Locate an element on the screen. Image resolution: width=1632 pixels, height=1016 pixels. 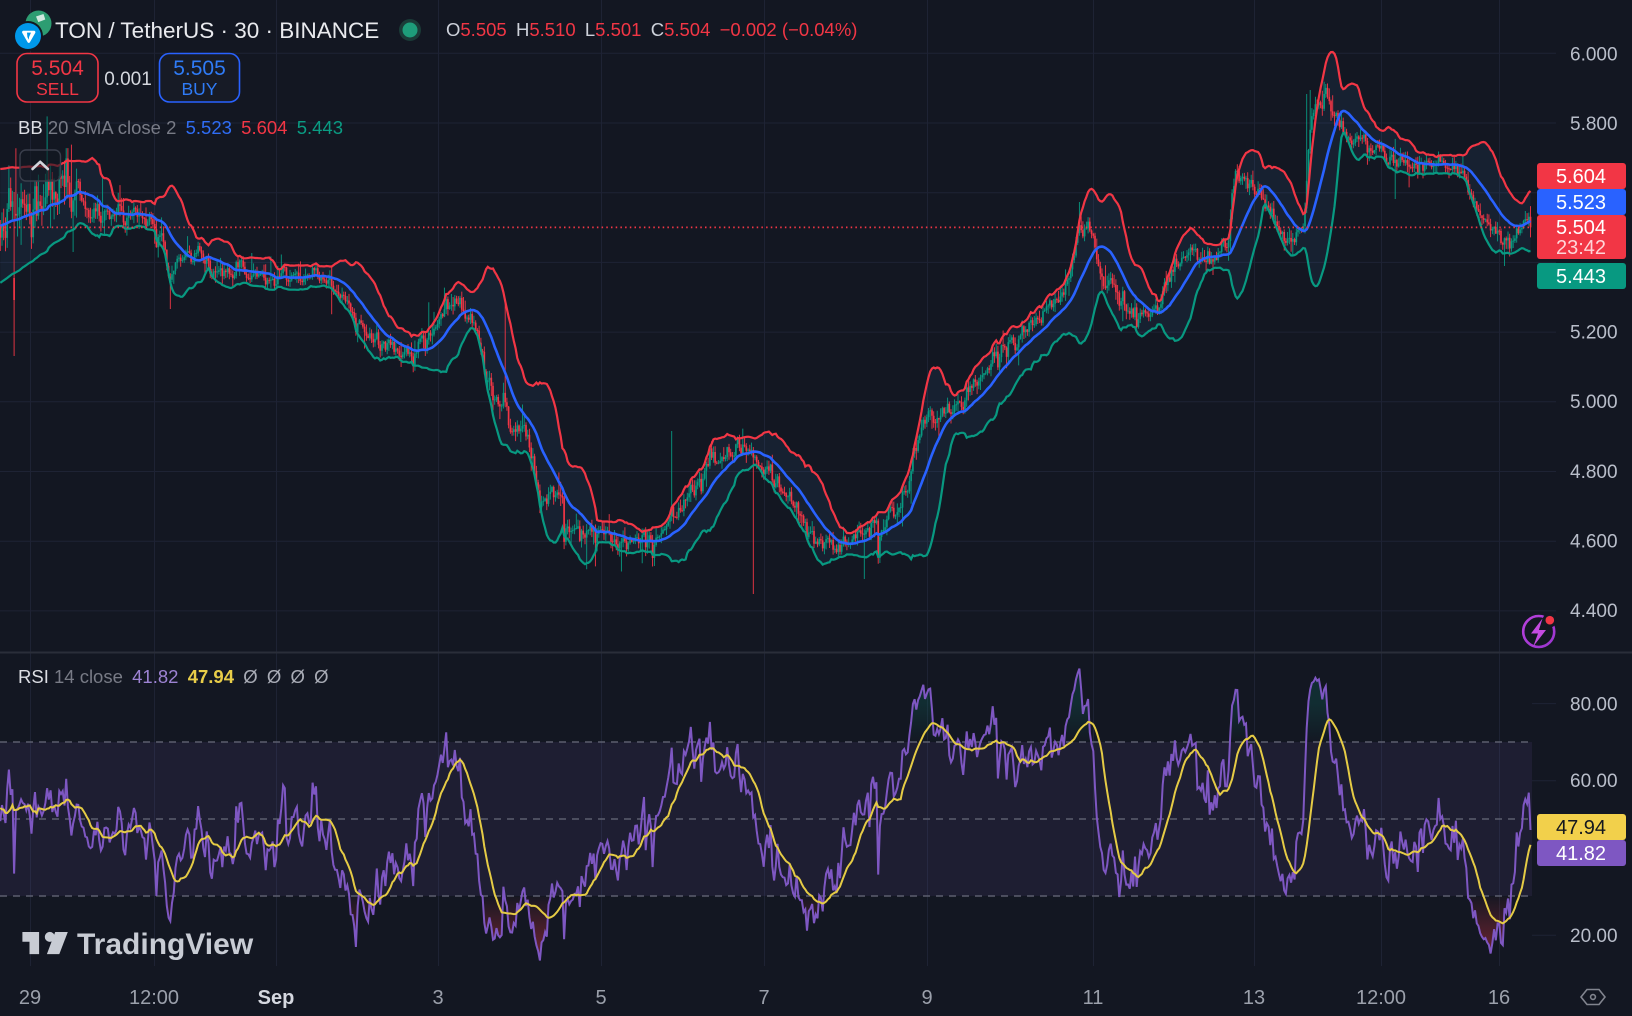
svg-text: 3 is located at coordinates (437, 998).